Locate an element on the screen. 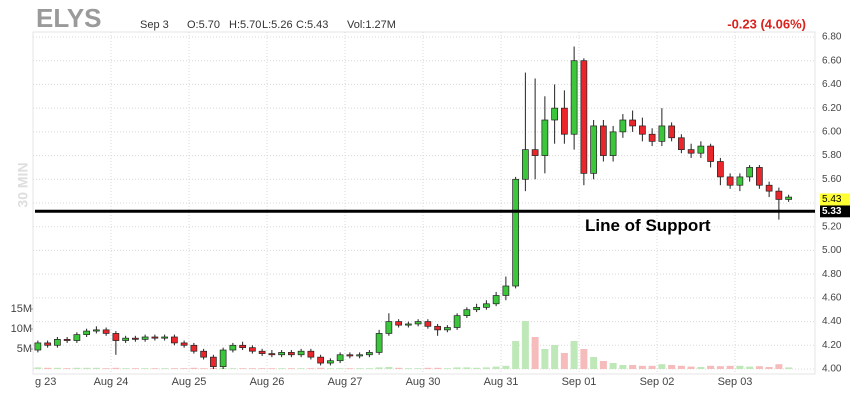 Image resolution: width=865 pixels, height=400 pixels. overlay: 5.335.43 Line of Support is located at coordinates (442, 214).